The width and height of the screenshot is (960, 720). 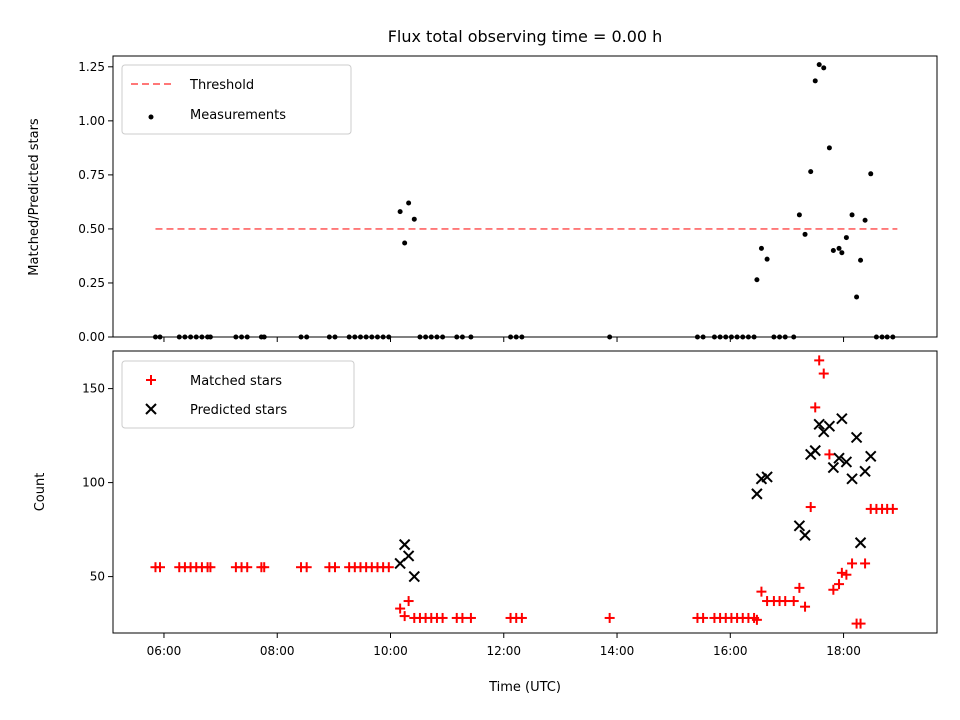 What do you see at coordinates (91, 337) in the screenshot?
I see `top-ytick-label: 0.00` at bounding box center [91, 337].